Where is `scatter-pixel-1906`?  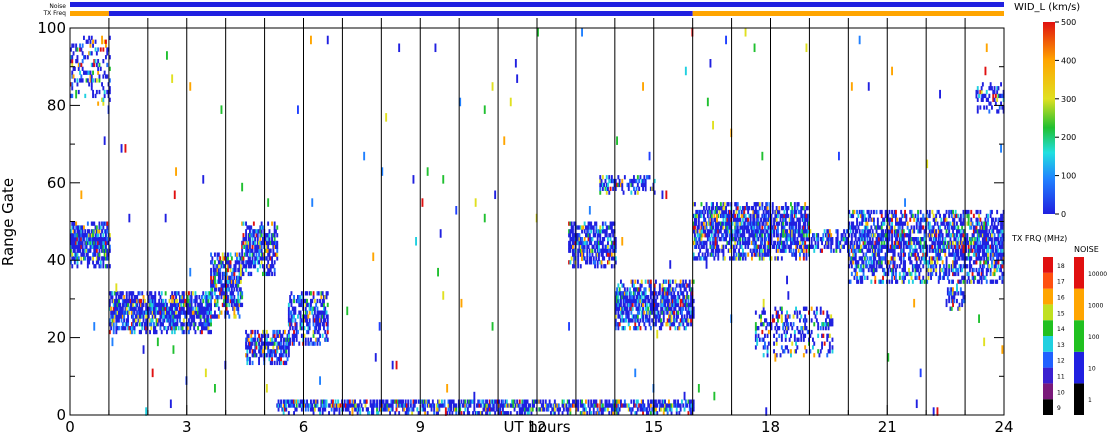
scatter-pixel-1906 is located at coordinates (414, 405).